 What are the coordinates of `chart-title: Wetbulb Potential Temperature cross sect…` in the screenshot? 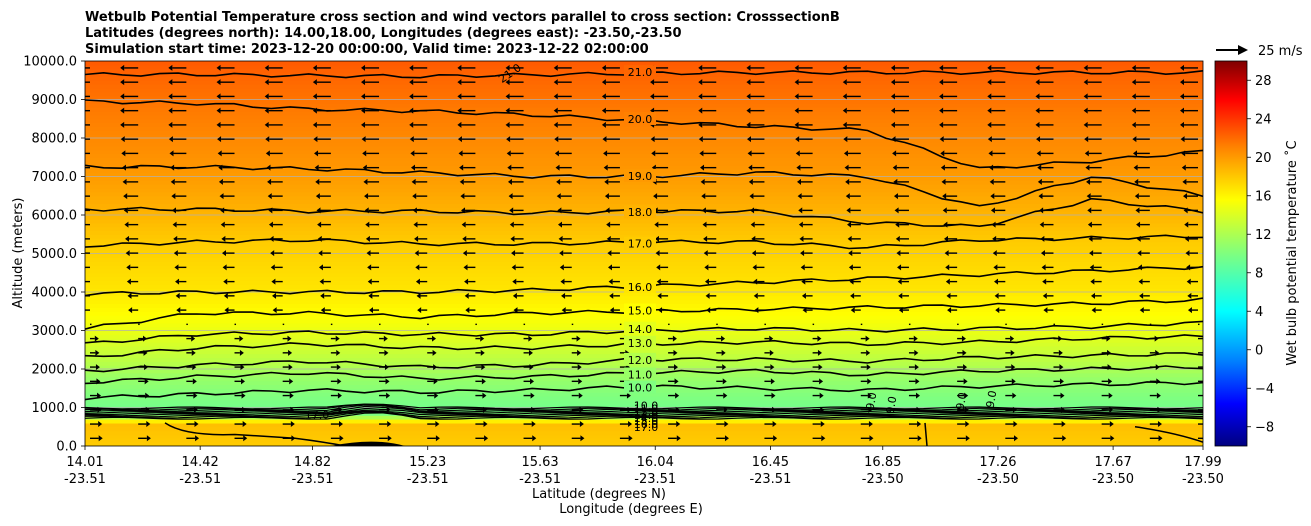 It's located at (462, 33).